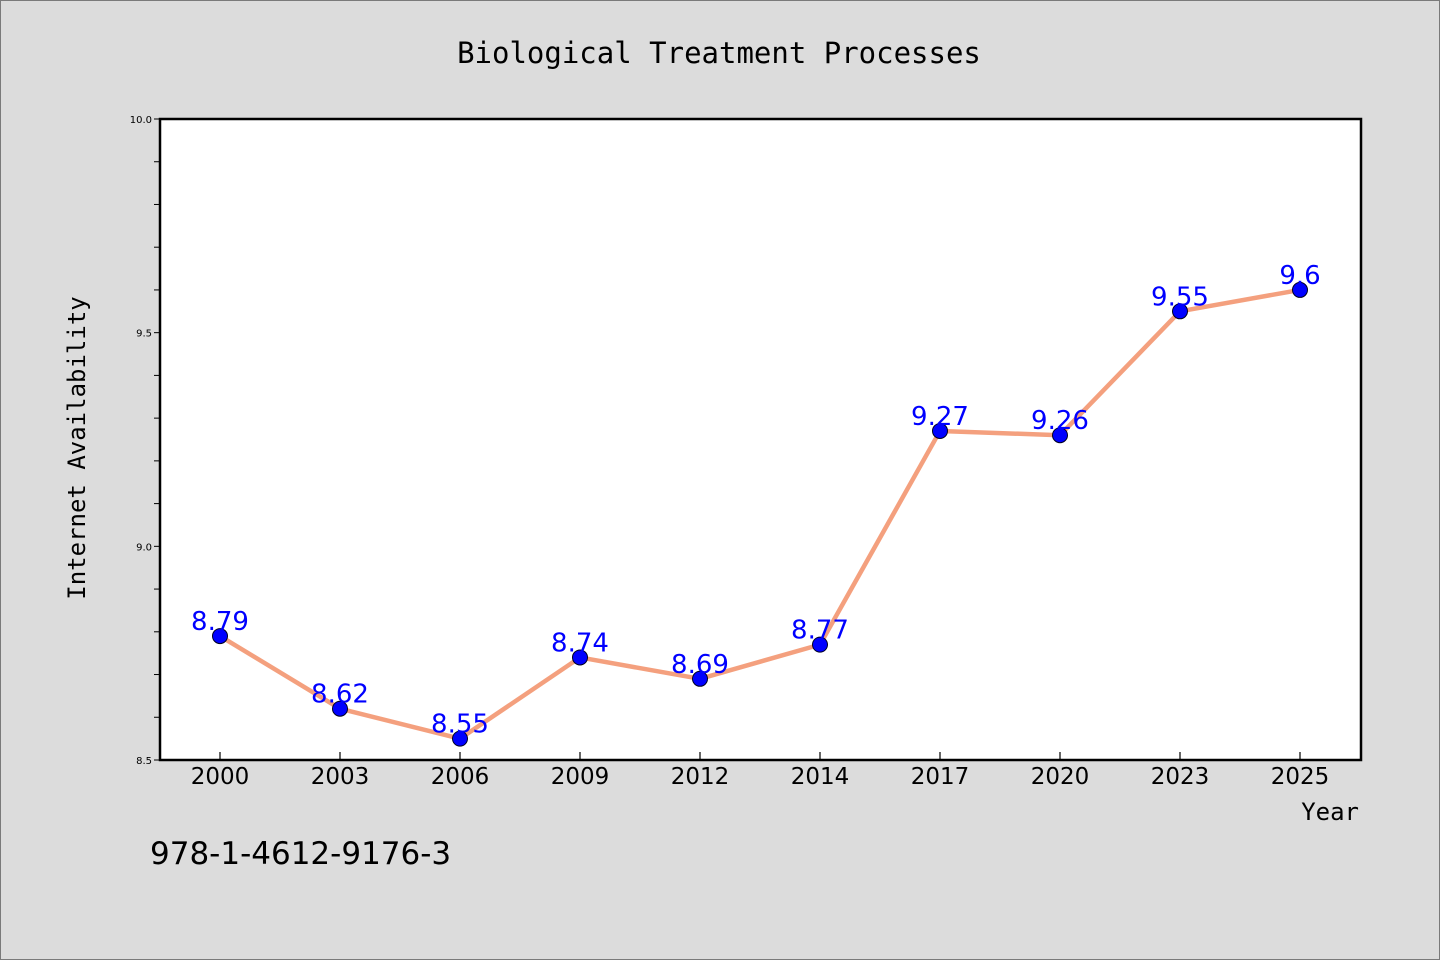  What do you see at coordinates (580, 643) in the screenshot?
I see `data-label: 8.74` at bounding box center [580, 643].